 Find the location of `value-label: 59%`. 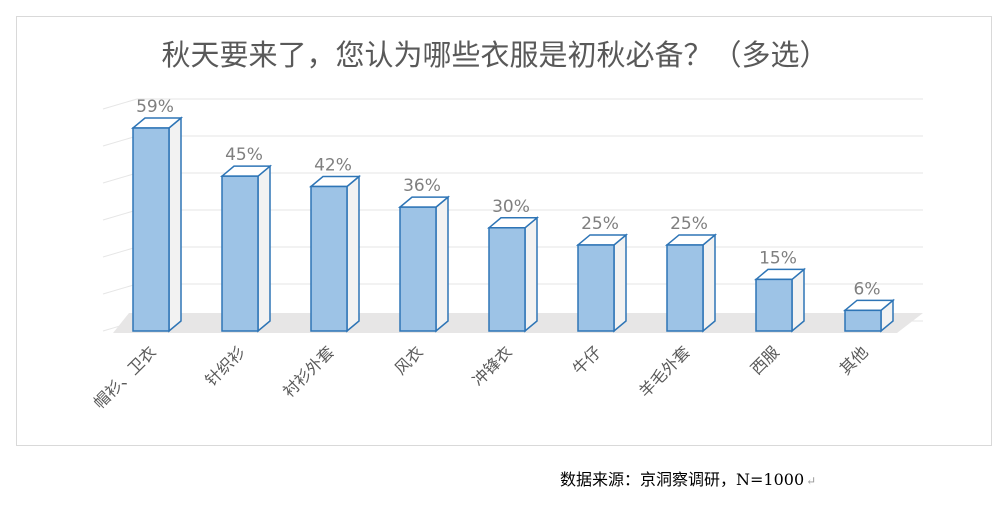

value-label: 59% is located at coordinates (155, 107).